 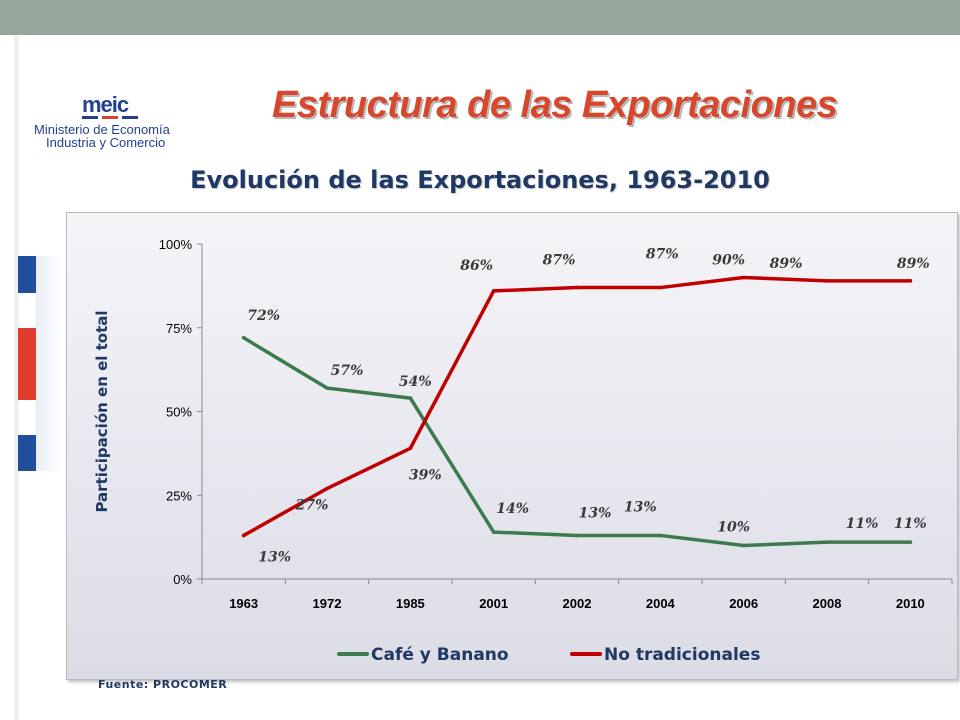 I want to click on data-label: 27%, so click(x=312, y=506).